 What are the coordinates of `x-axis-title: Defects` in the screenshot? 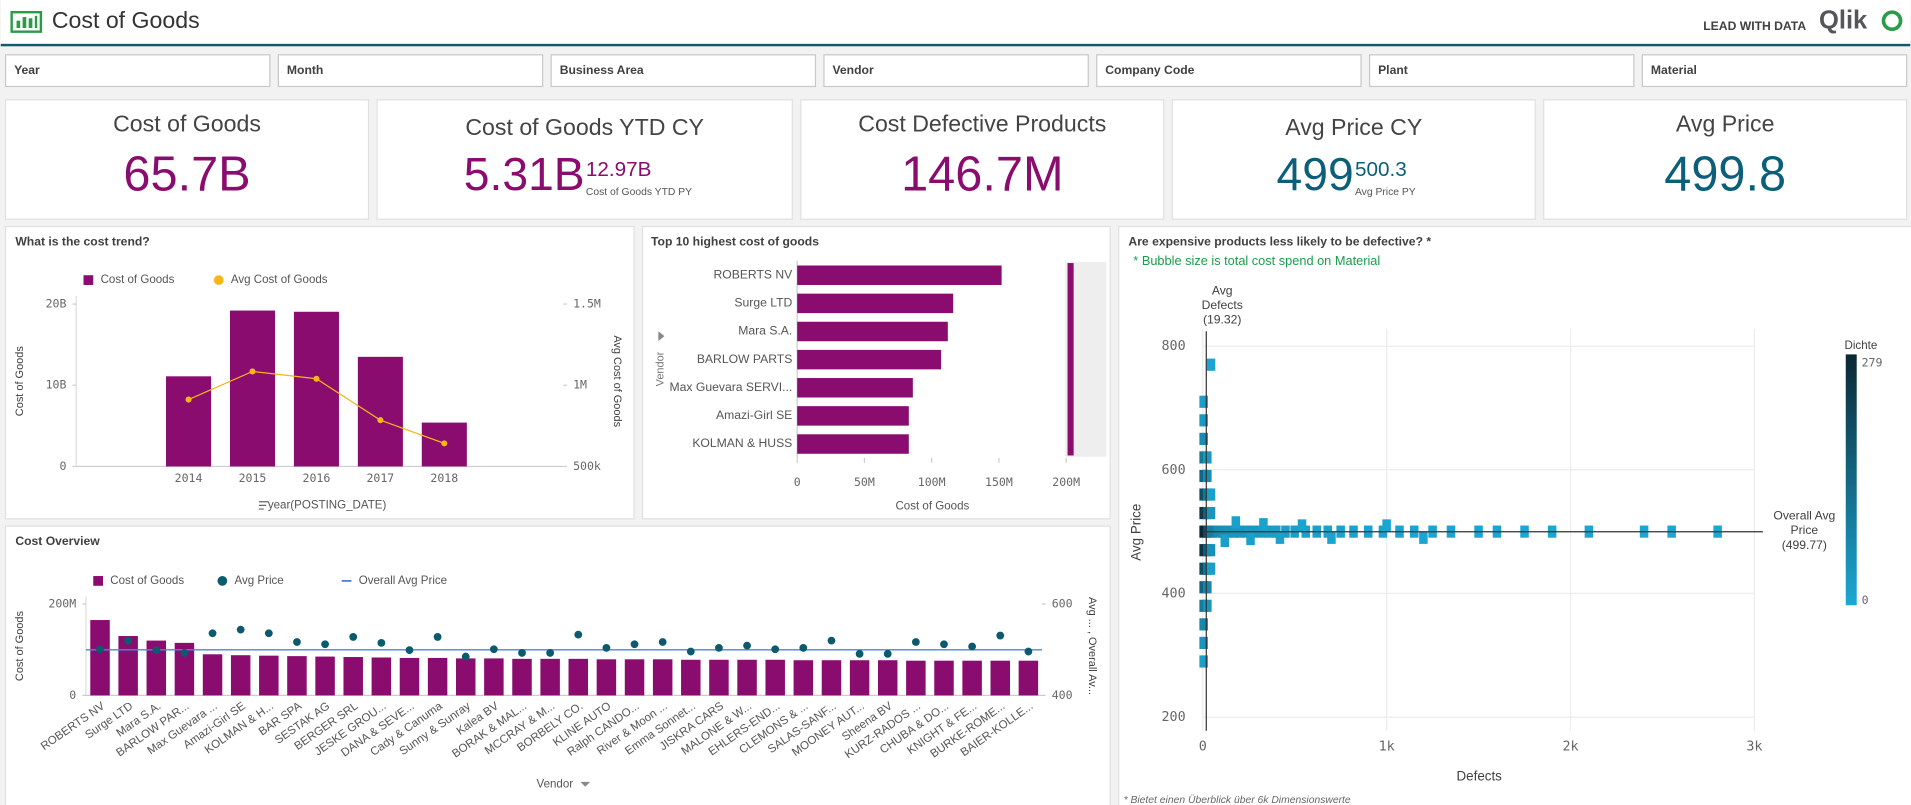 It's located at (1480, 776).